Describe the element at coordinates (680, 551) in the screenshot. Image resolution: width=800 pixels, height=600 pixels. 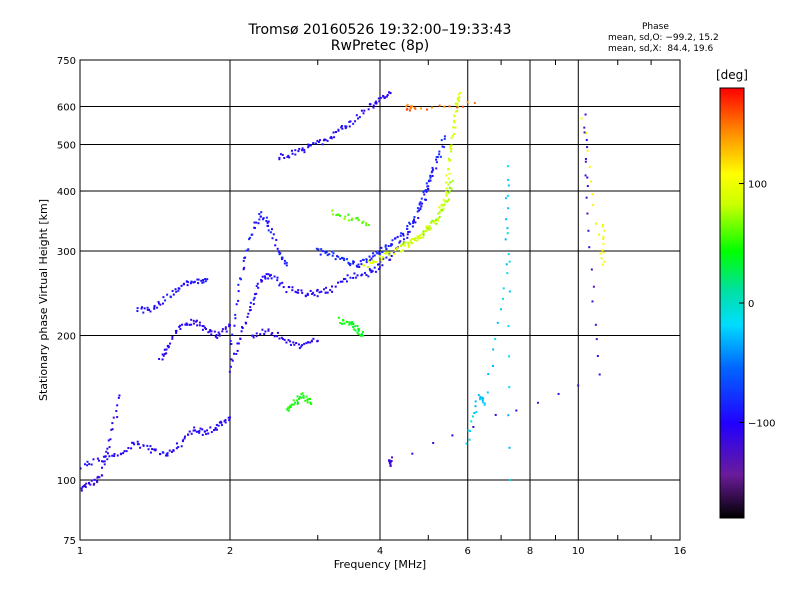
I see `x-tick-label: 16` at that location.